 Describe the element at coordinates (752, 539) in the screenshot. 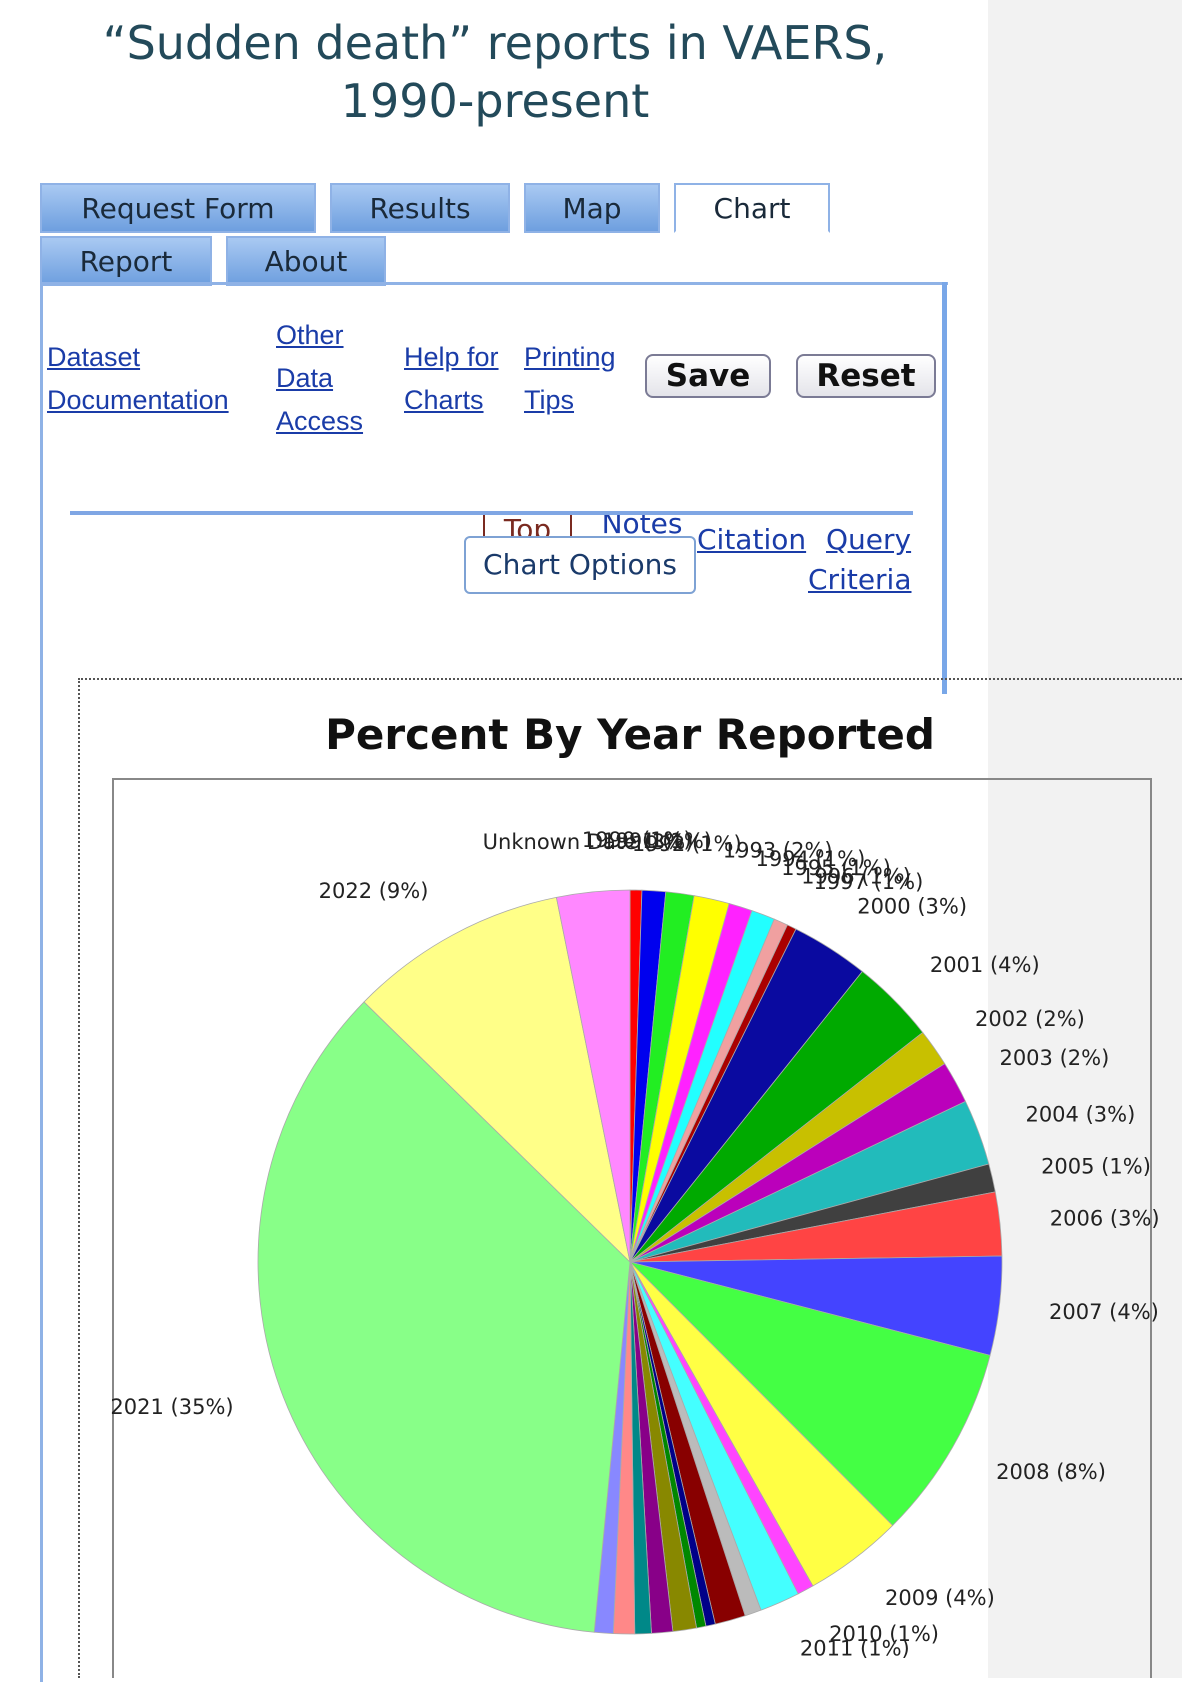

I see `citation-link: Citation` at that location.